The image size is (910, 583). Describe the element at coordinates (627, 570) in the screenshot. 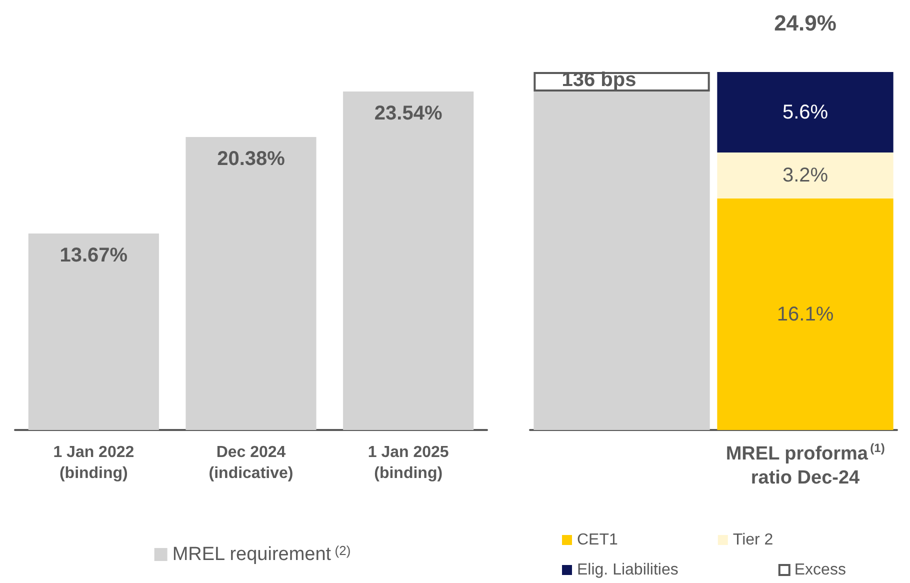

I see `legend-label: Elig. Liabilities` at that location.